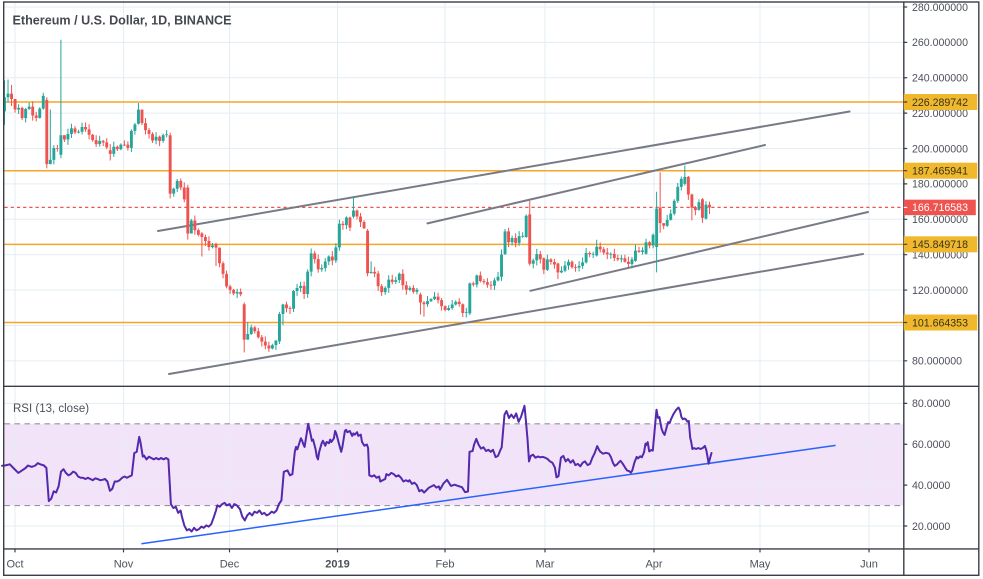  I want to click on svg-text: 40.0000, so click(931, 486).